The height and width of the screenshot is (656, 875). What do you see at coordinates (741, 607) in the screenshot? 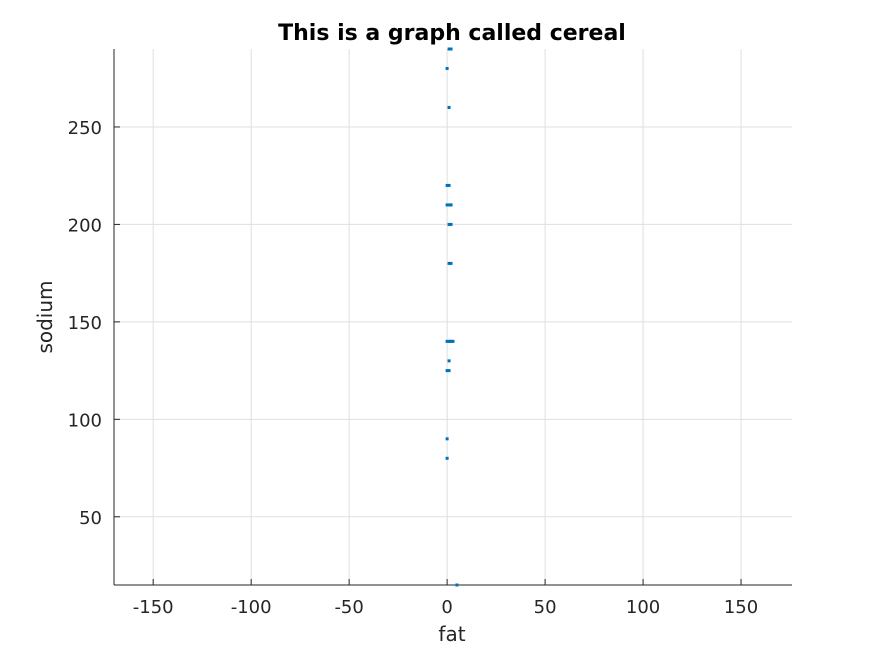
I see `x-tick-label: 150` at bounding box center [741, 607].